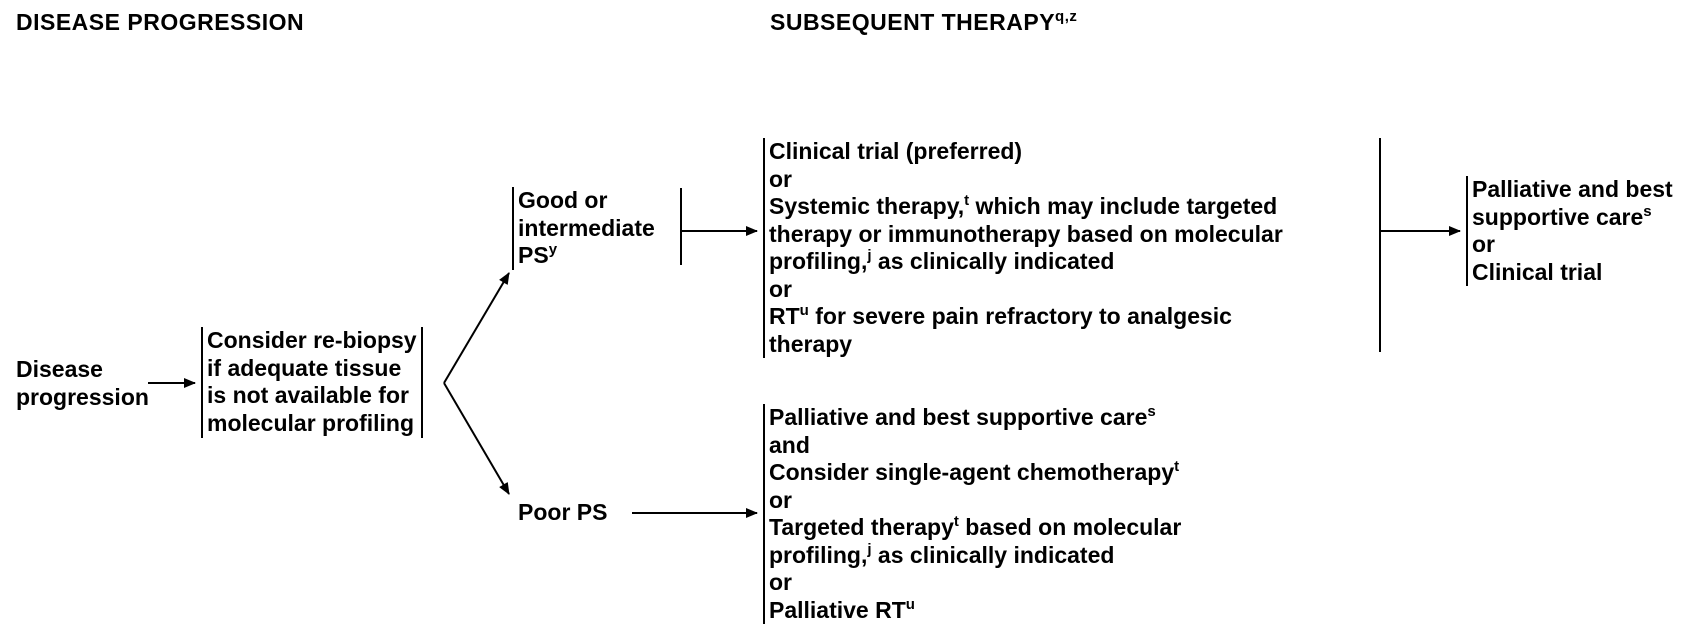 This screenshot has width=1702, height=638. What do you see at coordinates (1572, 189) in the screenshot?
I see `palliative-line1: Palliative and best` at bounding box center [1572, 189].